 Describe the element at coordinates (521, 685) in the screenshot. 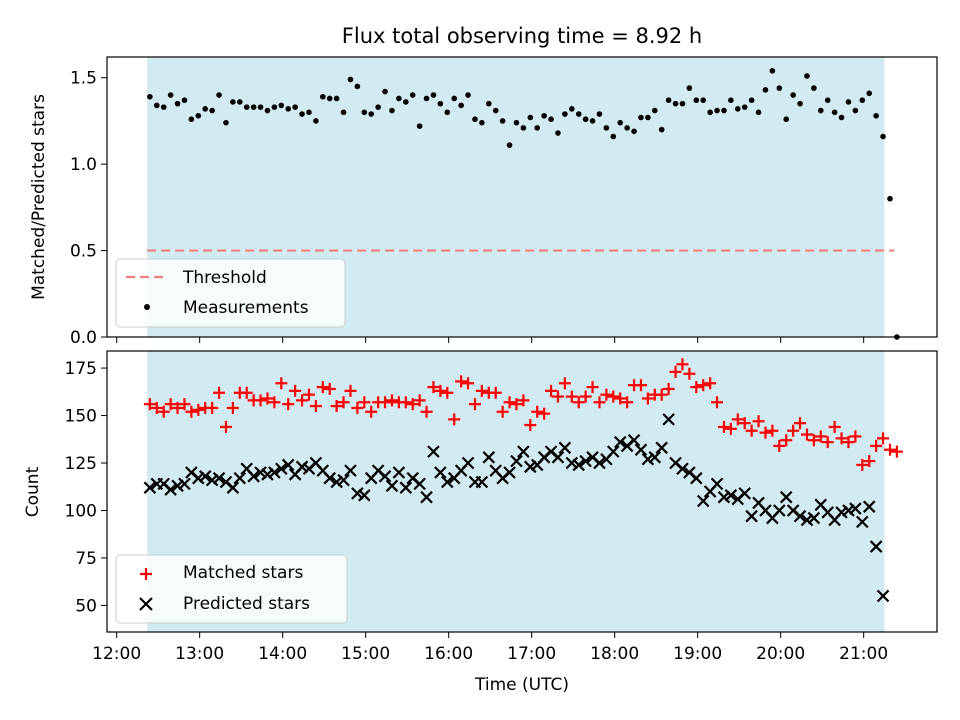

I see `x-axis-label: Time (UTC)` at that location.